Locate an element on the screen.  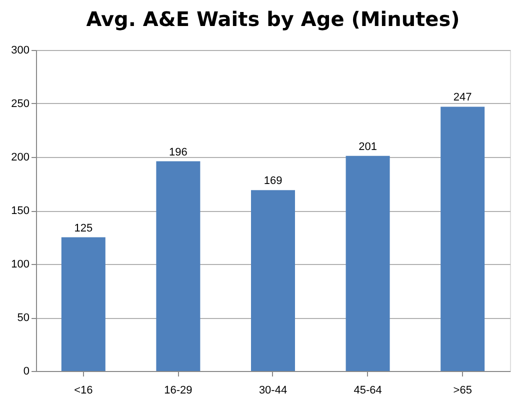
data-label: 169 is located at coordinates (273, 181).